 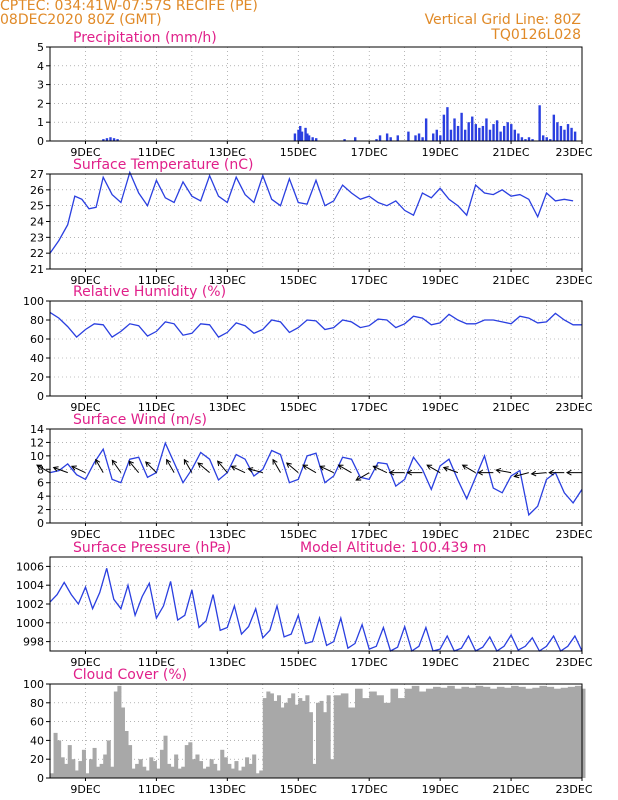 I want to click on y-tick-label: 14, so click(x=37, y=429).